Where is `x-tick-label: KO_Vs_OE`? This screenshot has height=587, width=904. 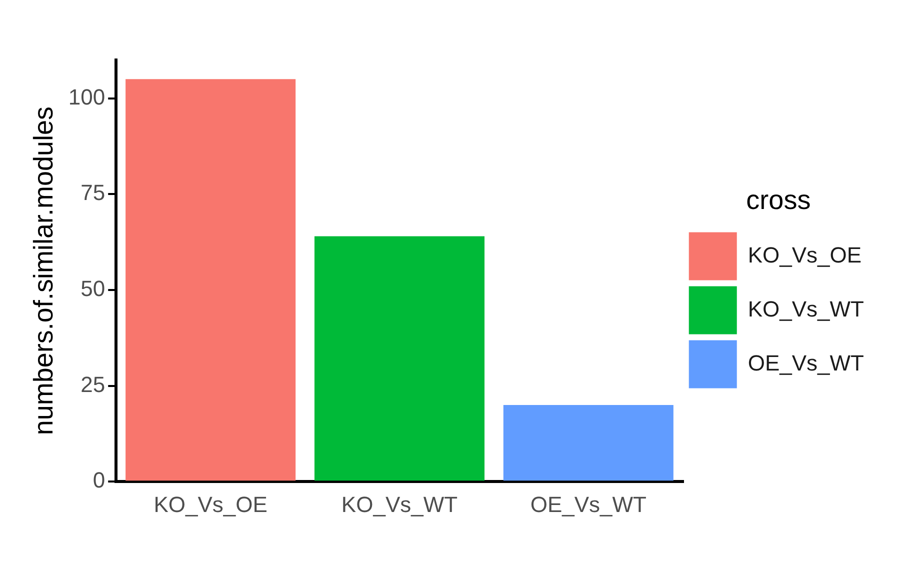
x-tick-label: KO_Vs_OE is located at coordinates (211, 504).